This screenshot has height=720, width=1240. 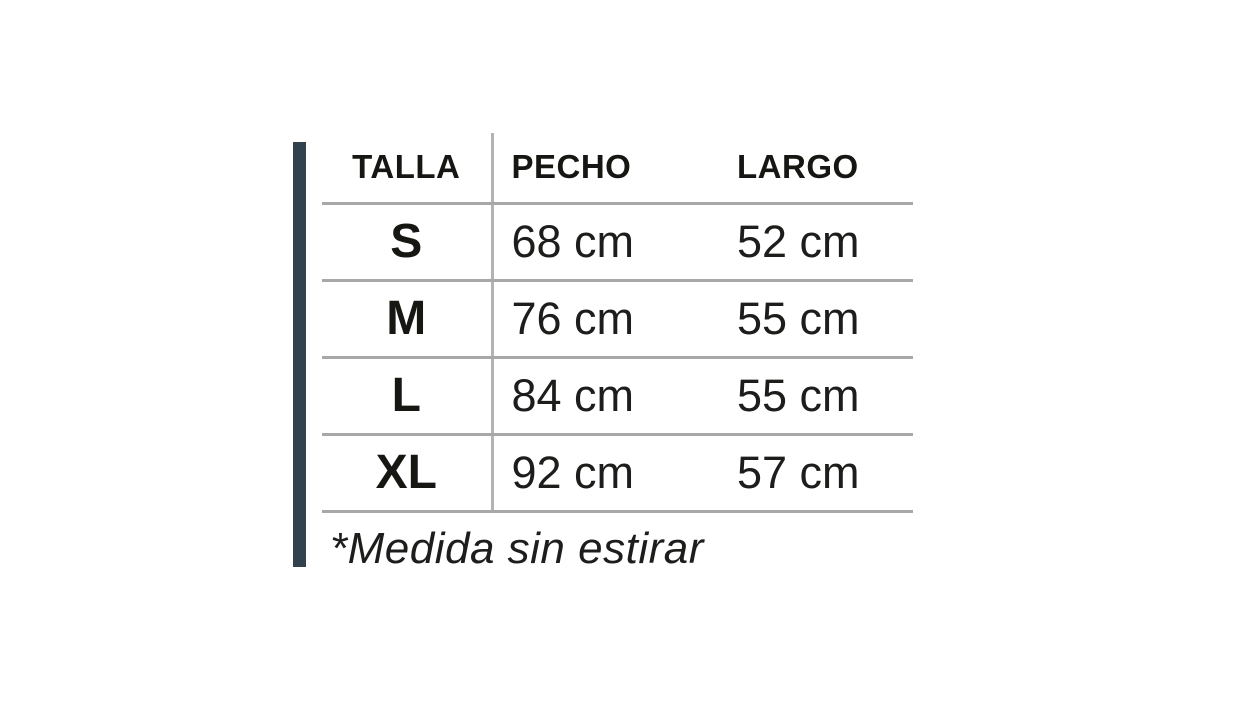 What do you see at coordinates (299, 354) in the screenshot?
I see `accent-bar` at bounding box center [299, 354].